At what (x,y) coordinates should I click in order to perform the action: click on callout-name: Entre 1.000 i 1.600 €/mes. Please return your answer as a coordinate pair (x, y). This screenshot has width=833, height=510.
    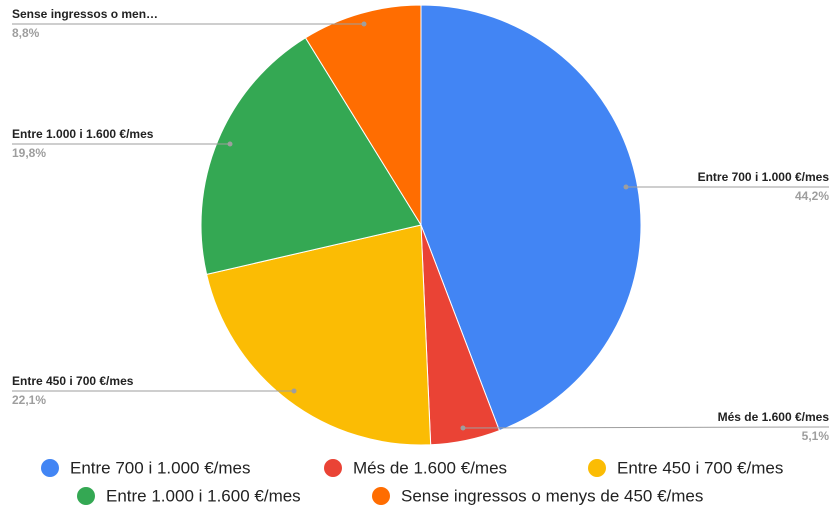
    Looking at the image, I should click on (83, 134).